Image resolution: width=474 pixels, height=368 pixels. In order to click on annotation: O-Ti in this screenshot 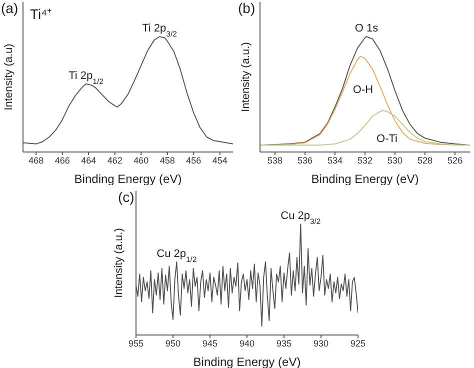, I will do `click(387, 139)`.